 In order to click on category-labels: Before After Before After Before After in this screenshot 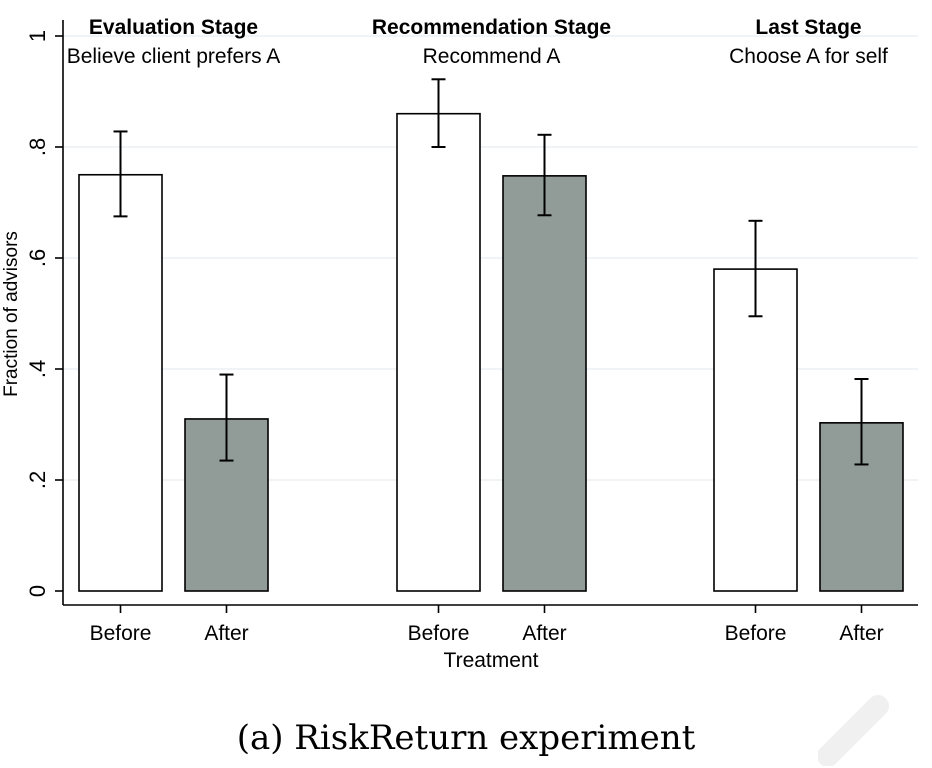, I will do `click(487, 625)`.